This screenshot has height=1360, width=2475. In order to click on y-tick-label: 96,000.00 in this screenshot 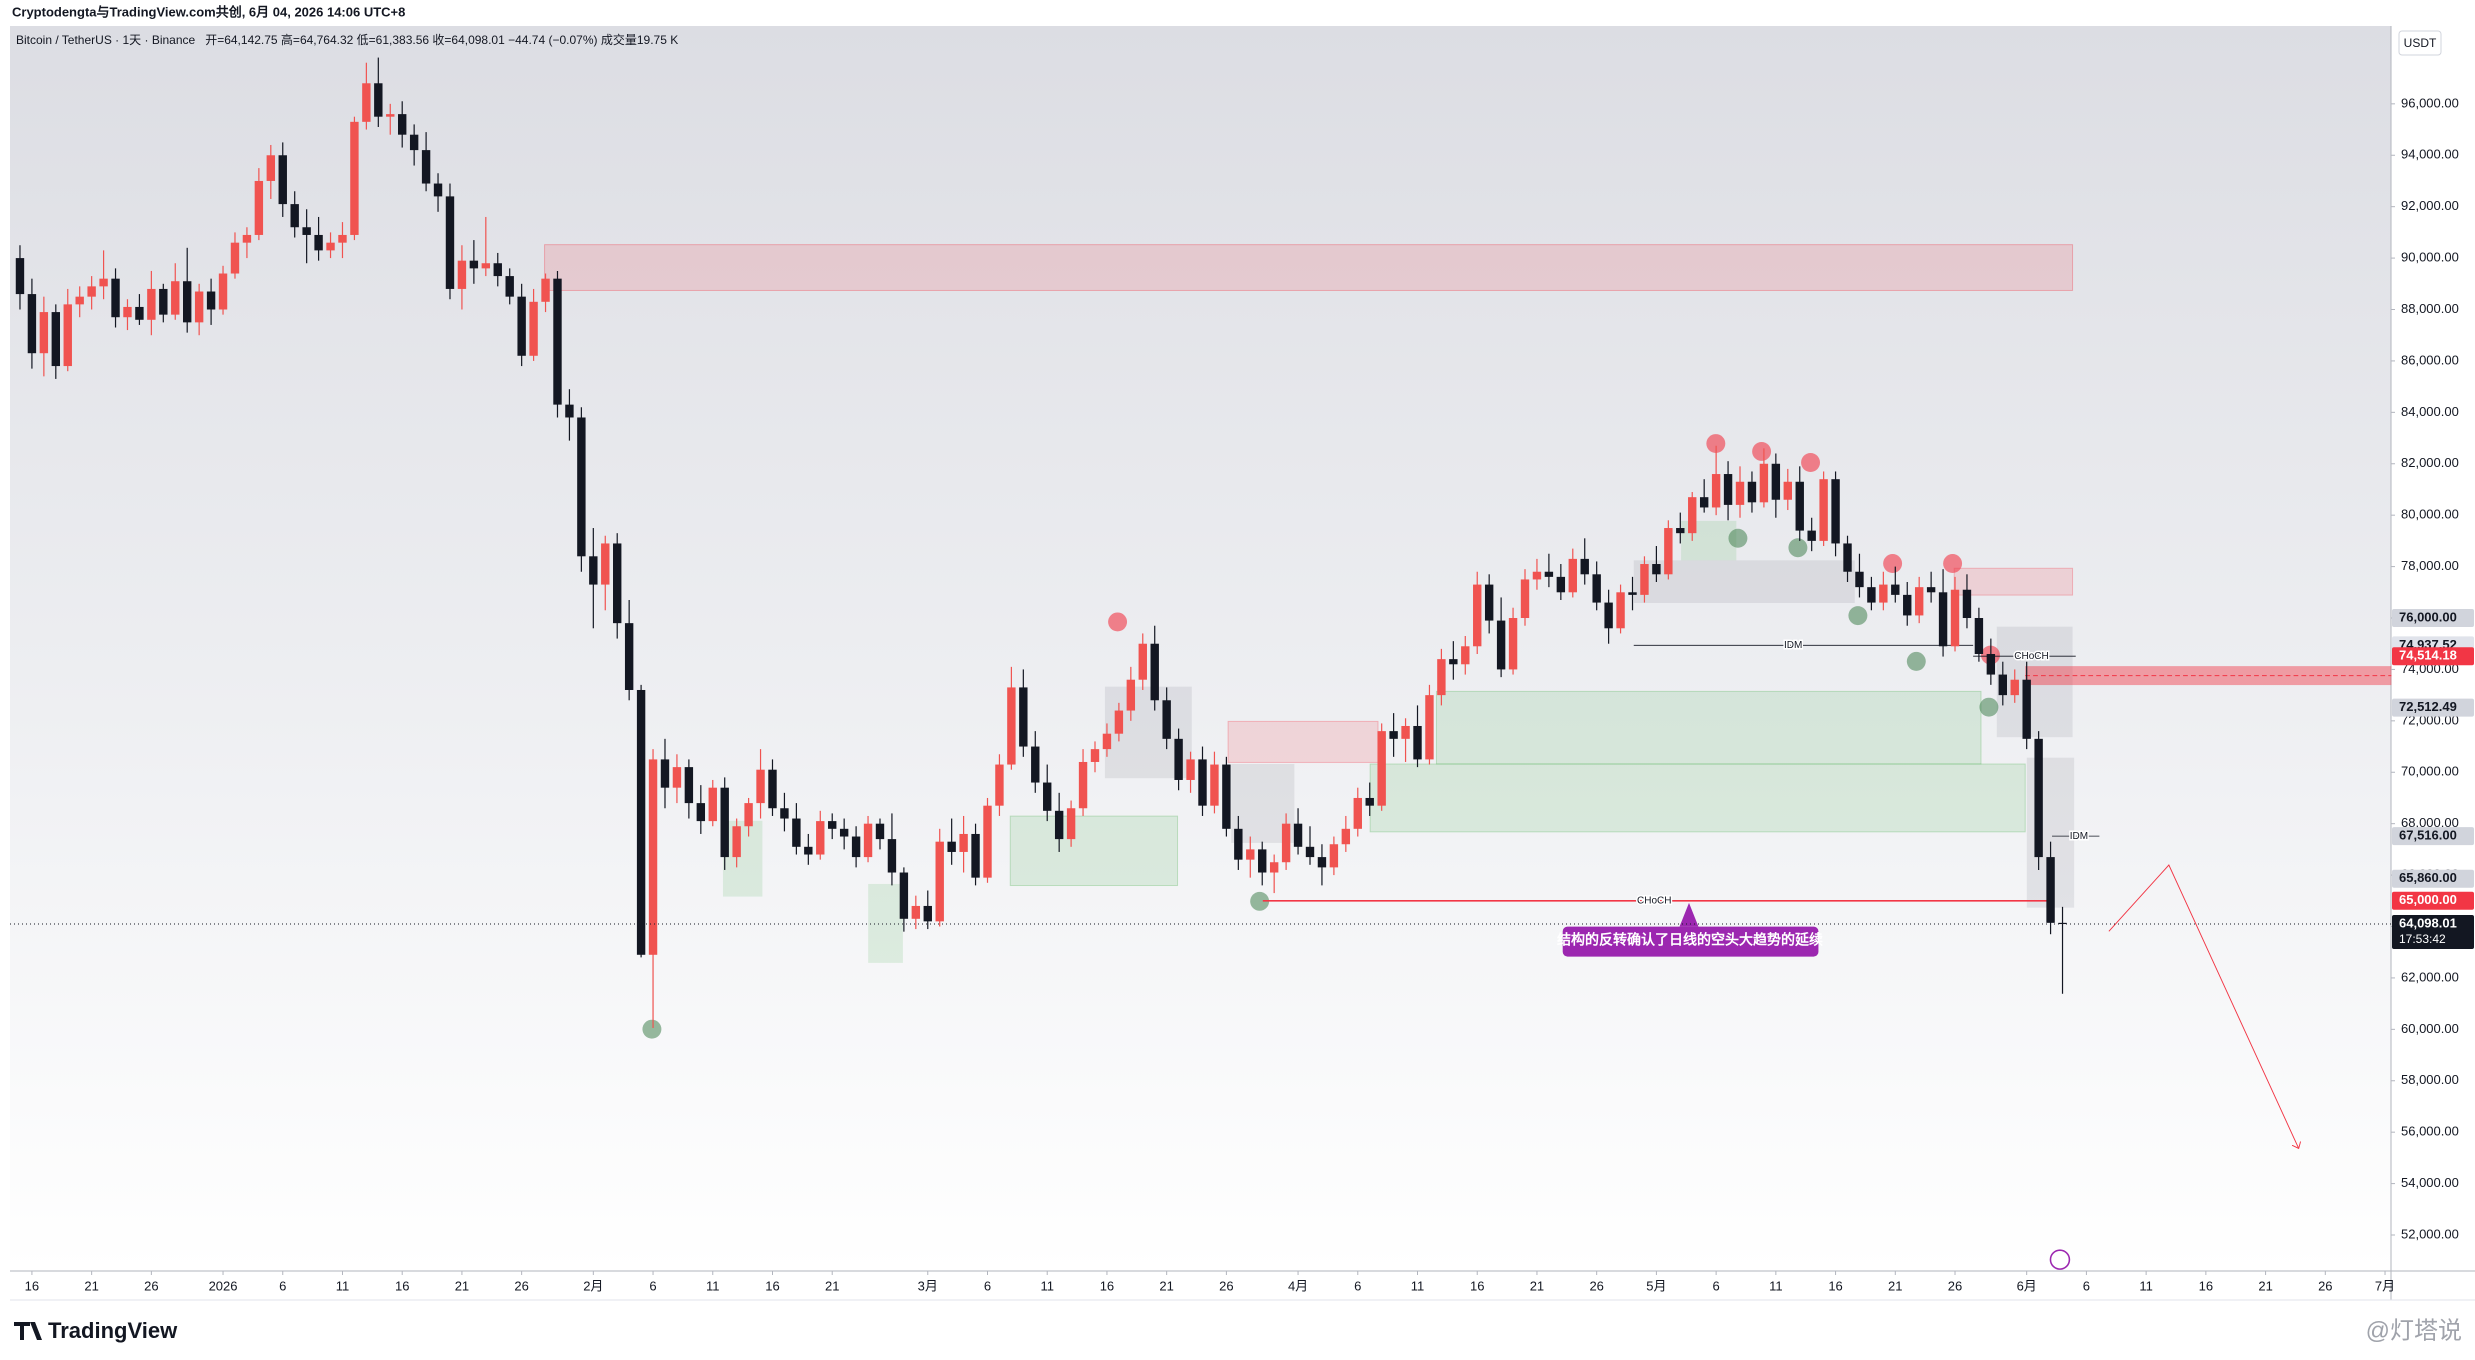, I will do `click(2430, 102)`.